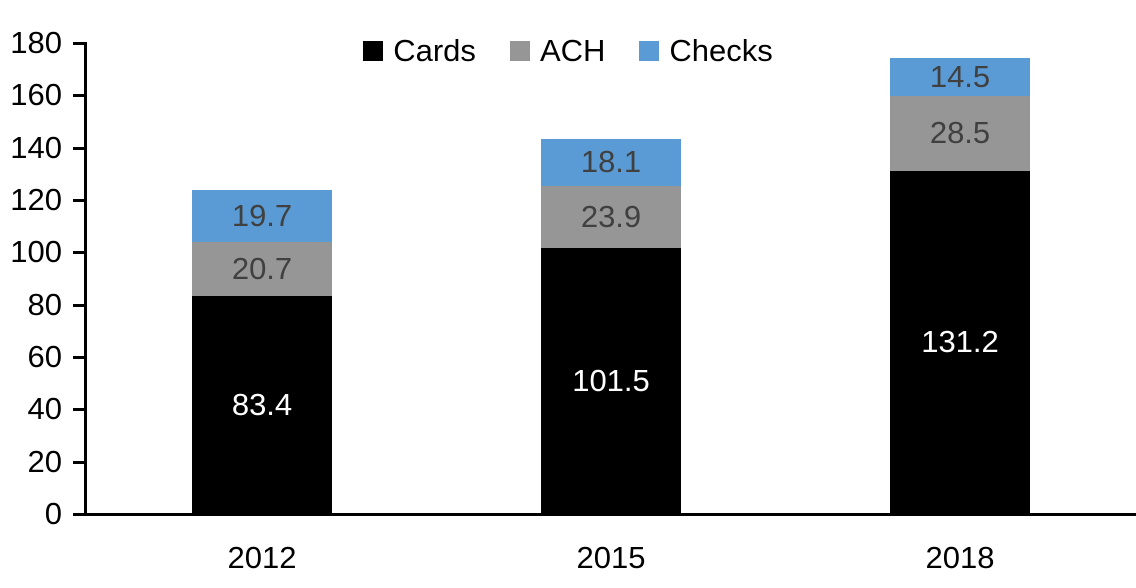 The height and width of the screenshot is (588, 1136). What do you see at coordinates (572, 50) in the screenshot?
I see `legend-label-ach: ACH` at bounding box center [572, 50].